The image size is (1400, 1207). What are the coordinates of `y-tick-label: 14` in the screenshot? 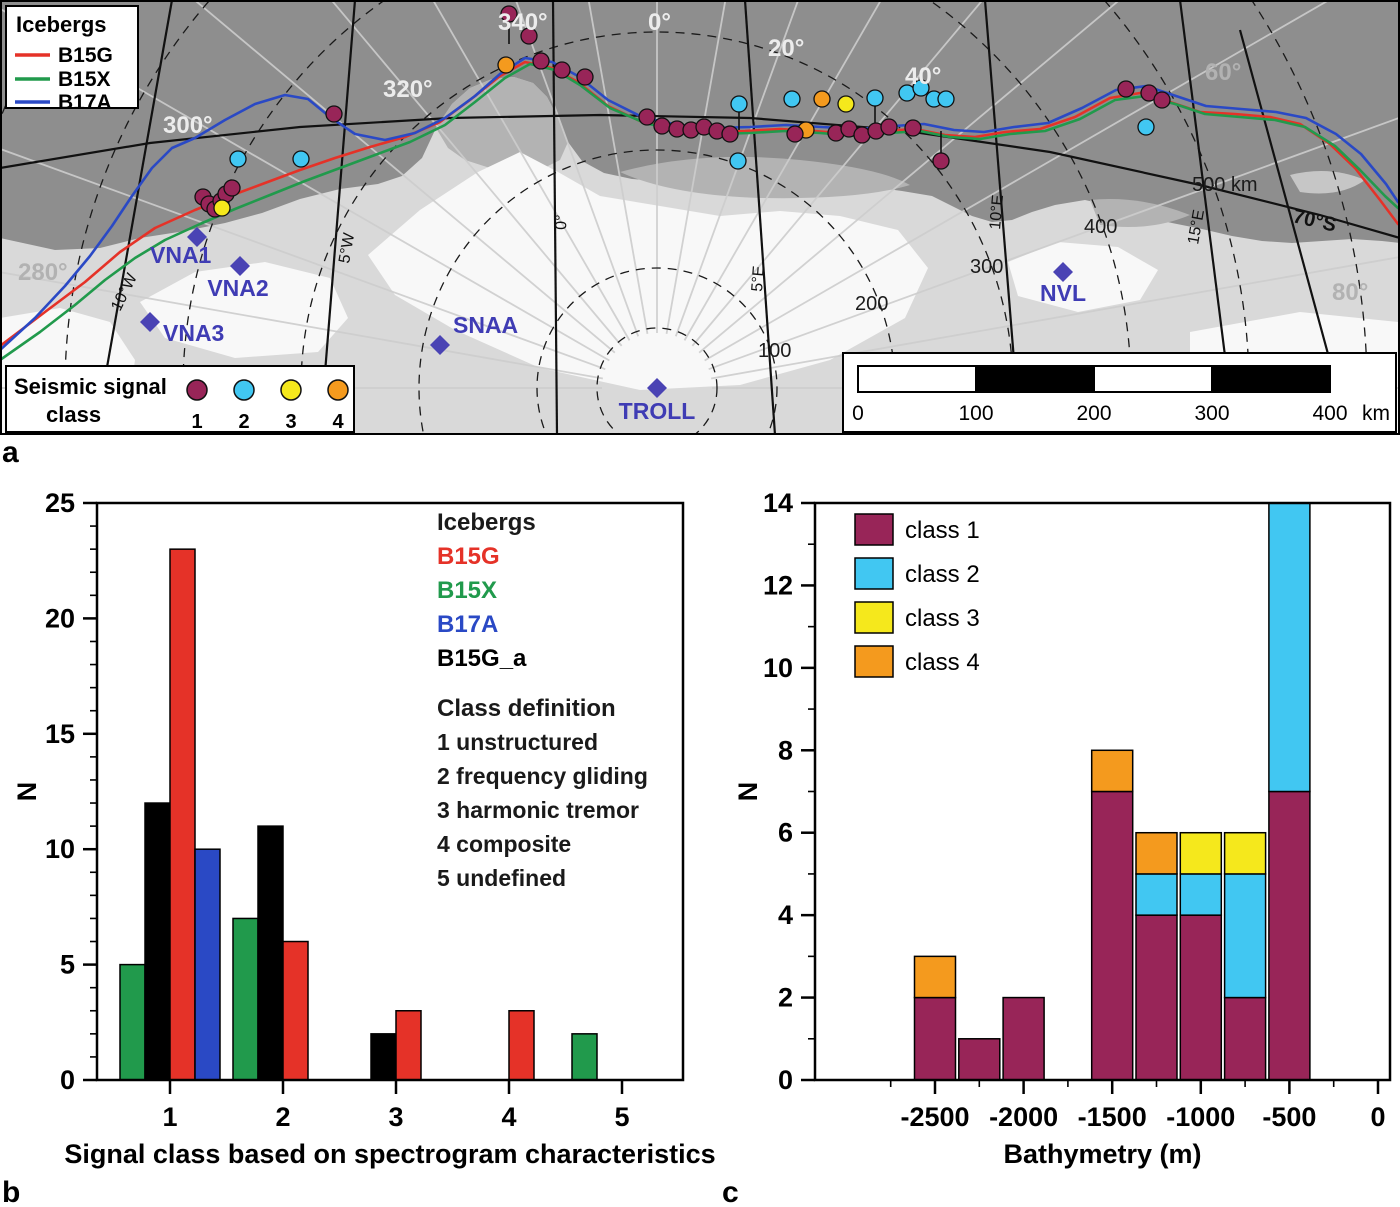 It's located at (778, 503).